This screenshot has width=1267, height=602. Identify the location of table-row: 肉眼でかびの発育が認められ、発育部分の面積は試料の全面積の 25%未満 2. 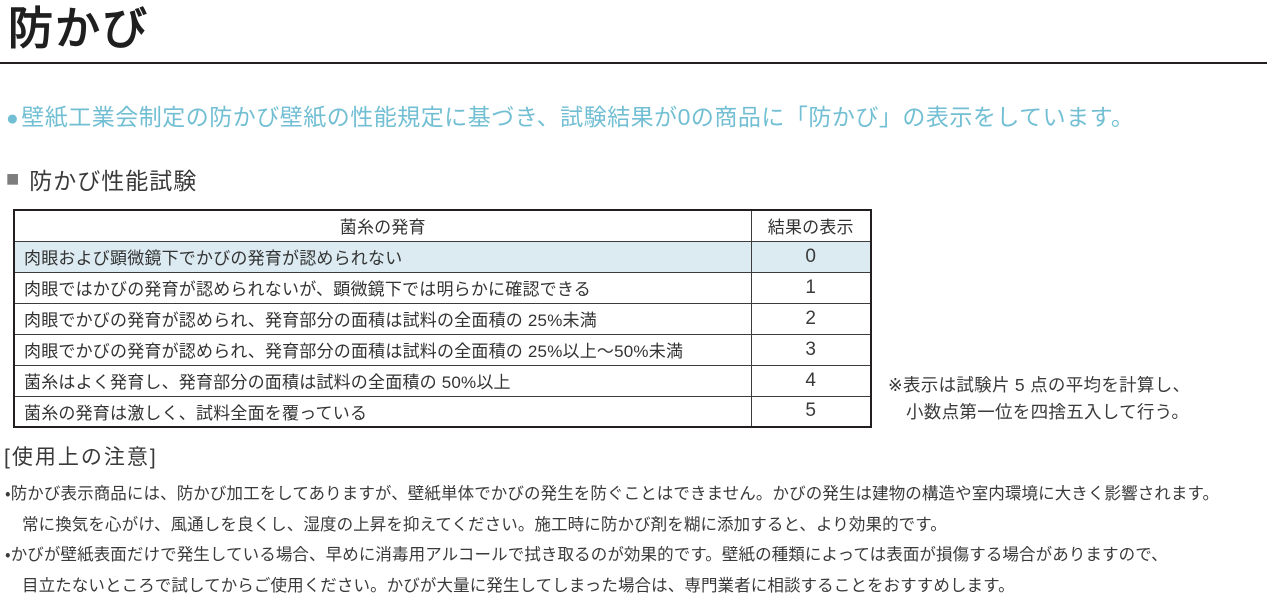
(442, 318).